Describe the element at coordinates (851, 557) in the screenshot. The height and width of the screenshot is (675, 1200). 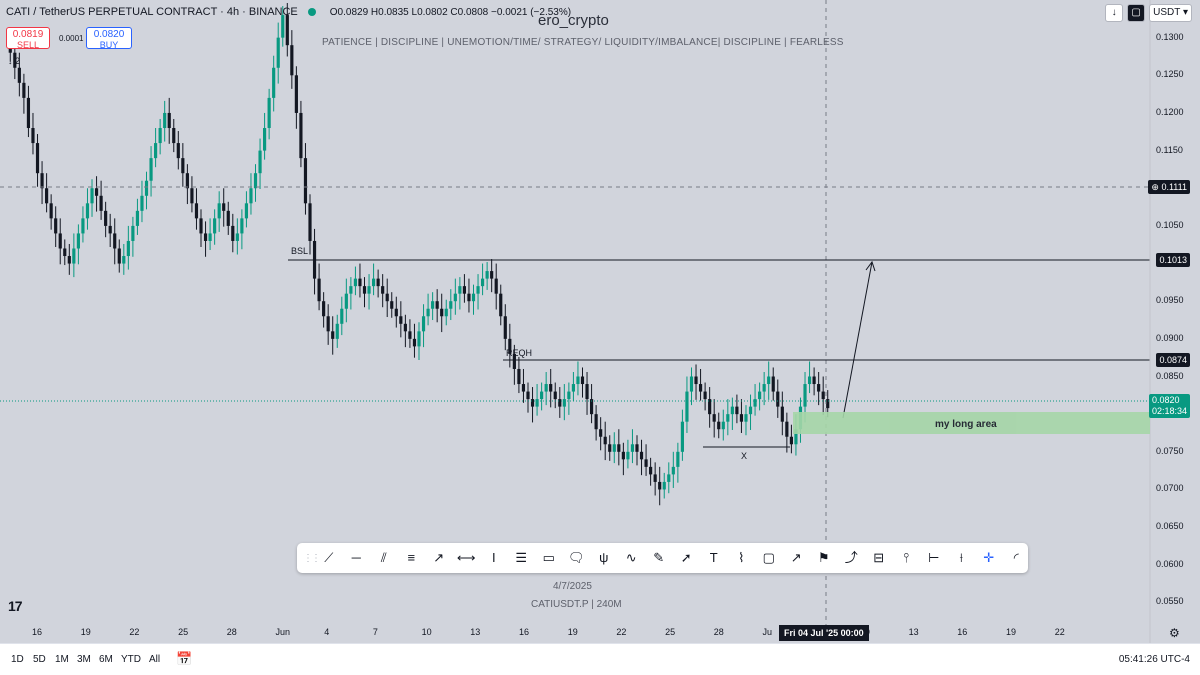
I see `forecast-icon: ⤴` at that location.